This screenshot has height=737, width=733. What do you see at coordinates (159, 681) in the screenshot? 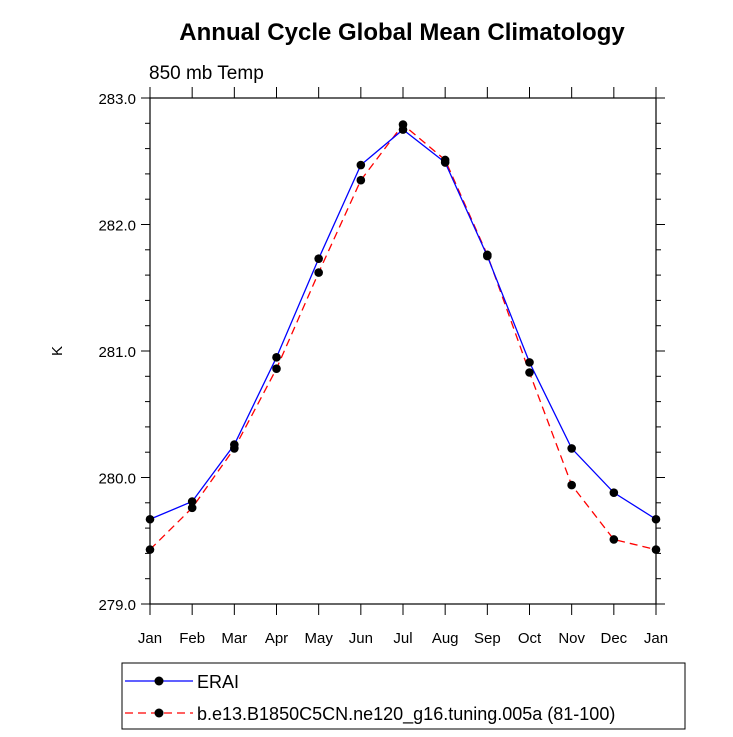
I see `legend-marker-erai` at bounding box center [159, 681].